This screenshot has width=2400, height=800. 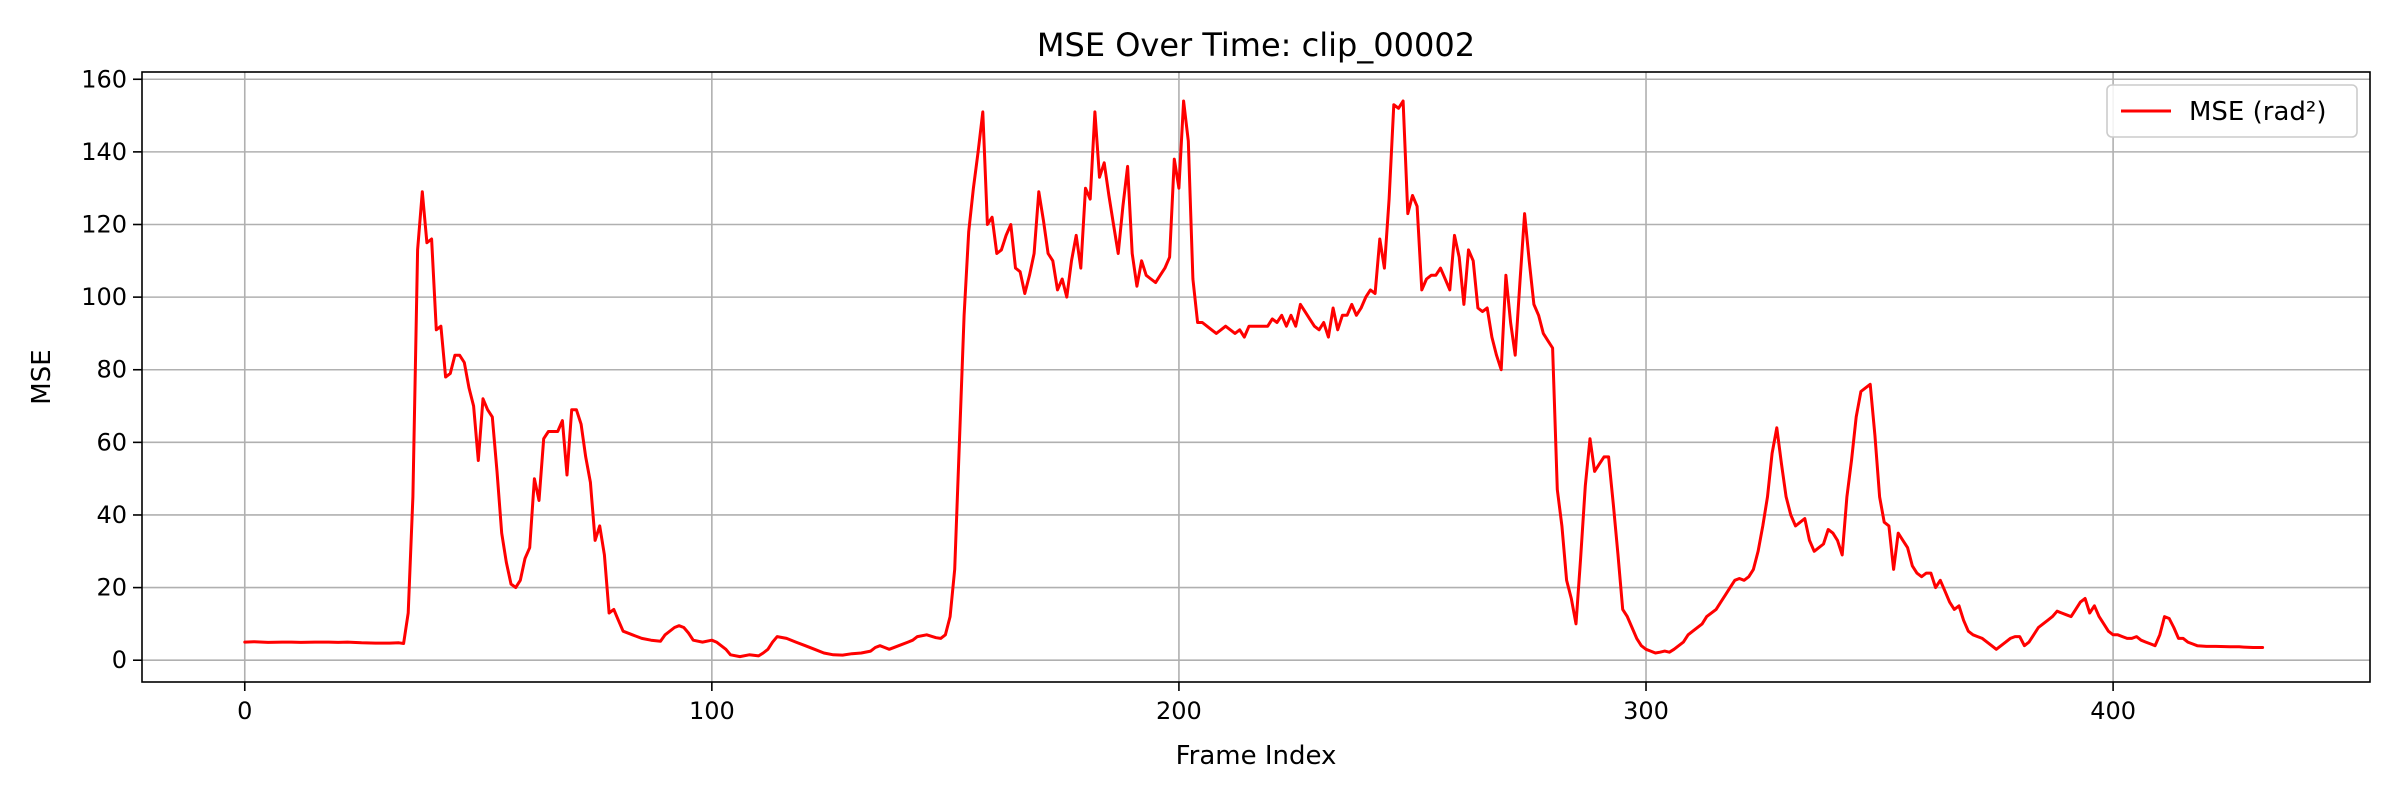 I want to click on y-tick-label: 120, so click(x=104, y=225).